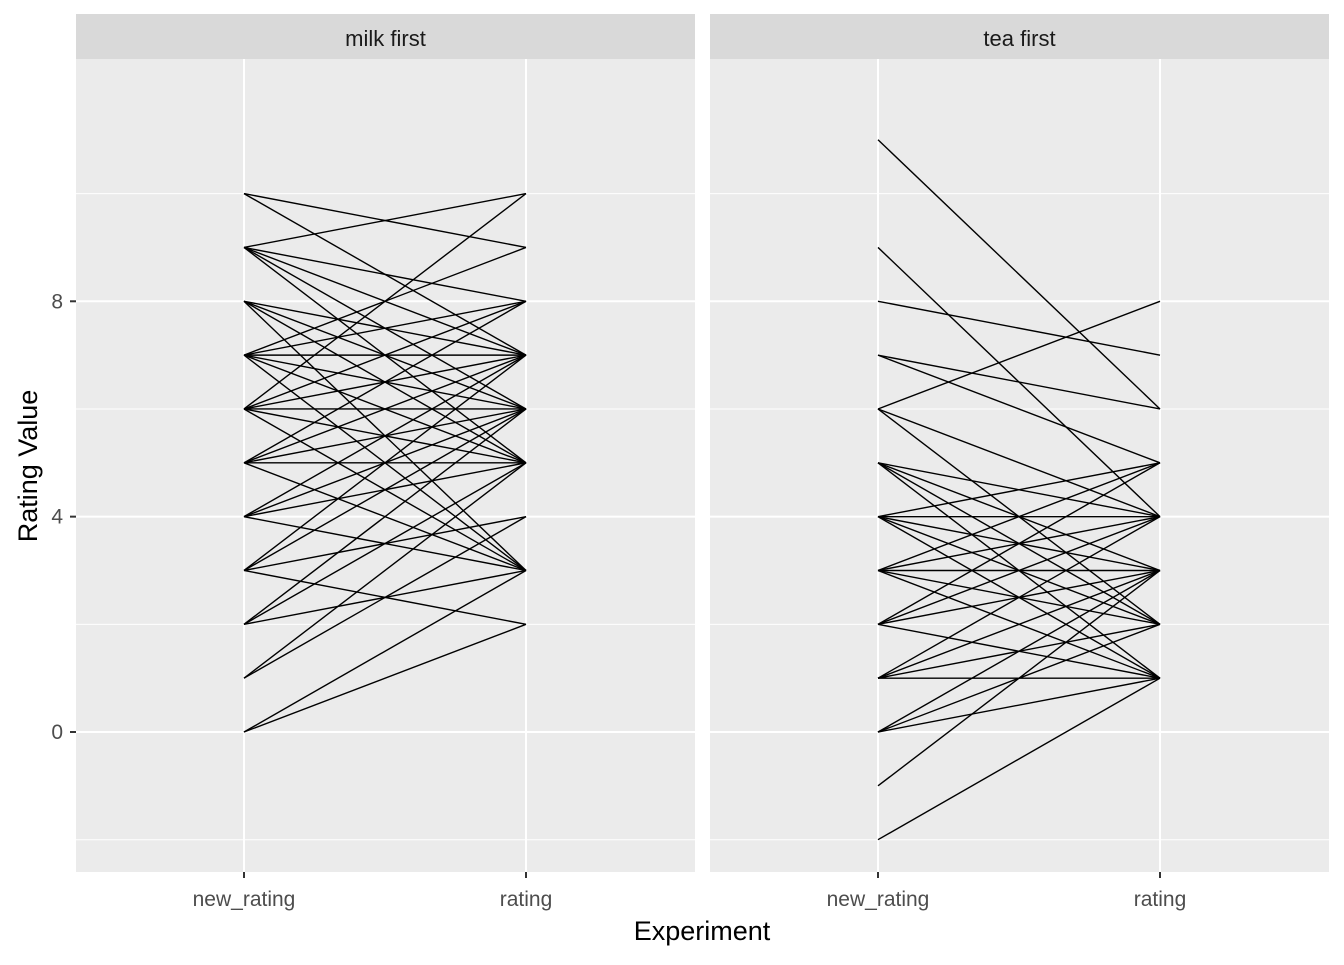 The image size is (1344, 965). I want to click on y-tick-label: 8, so click(57, 301).